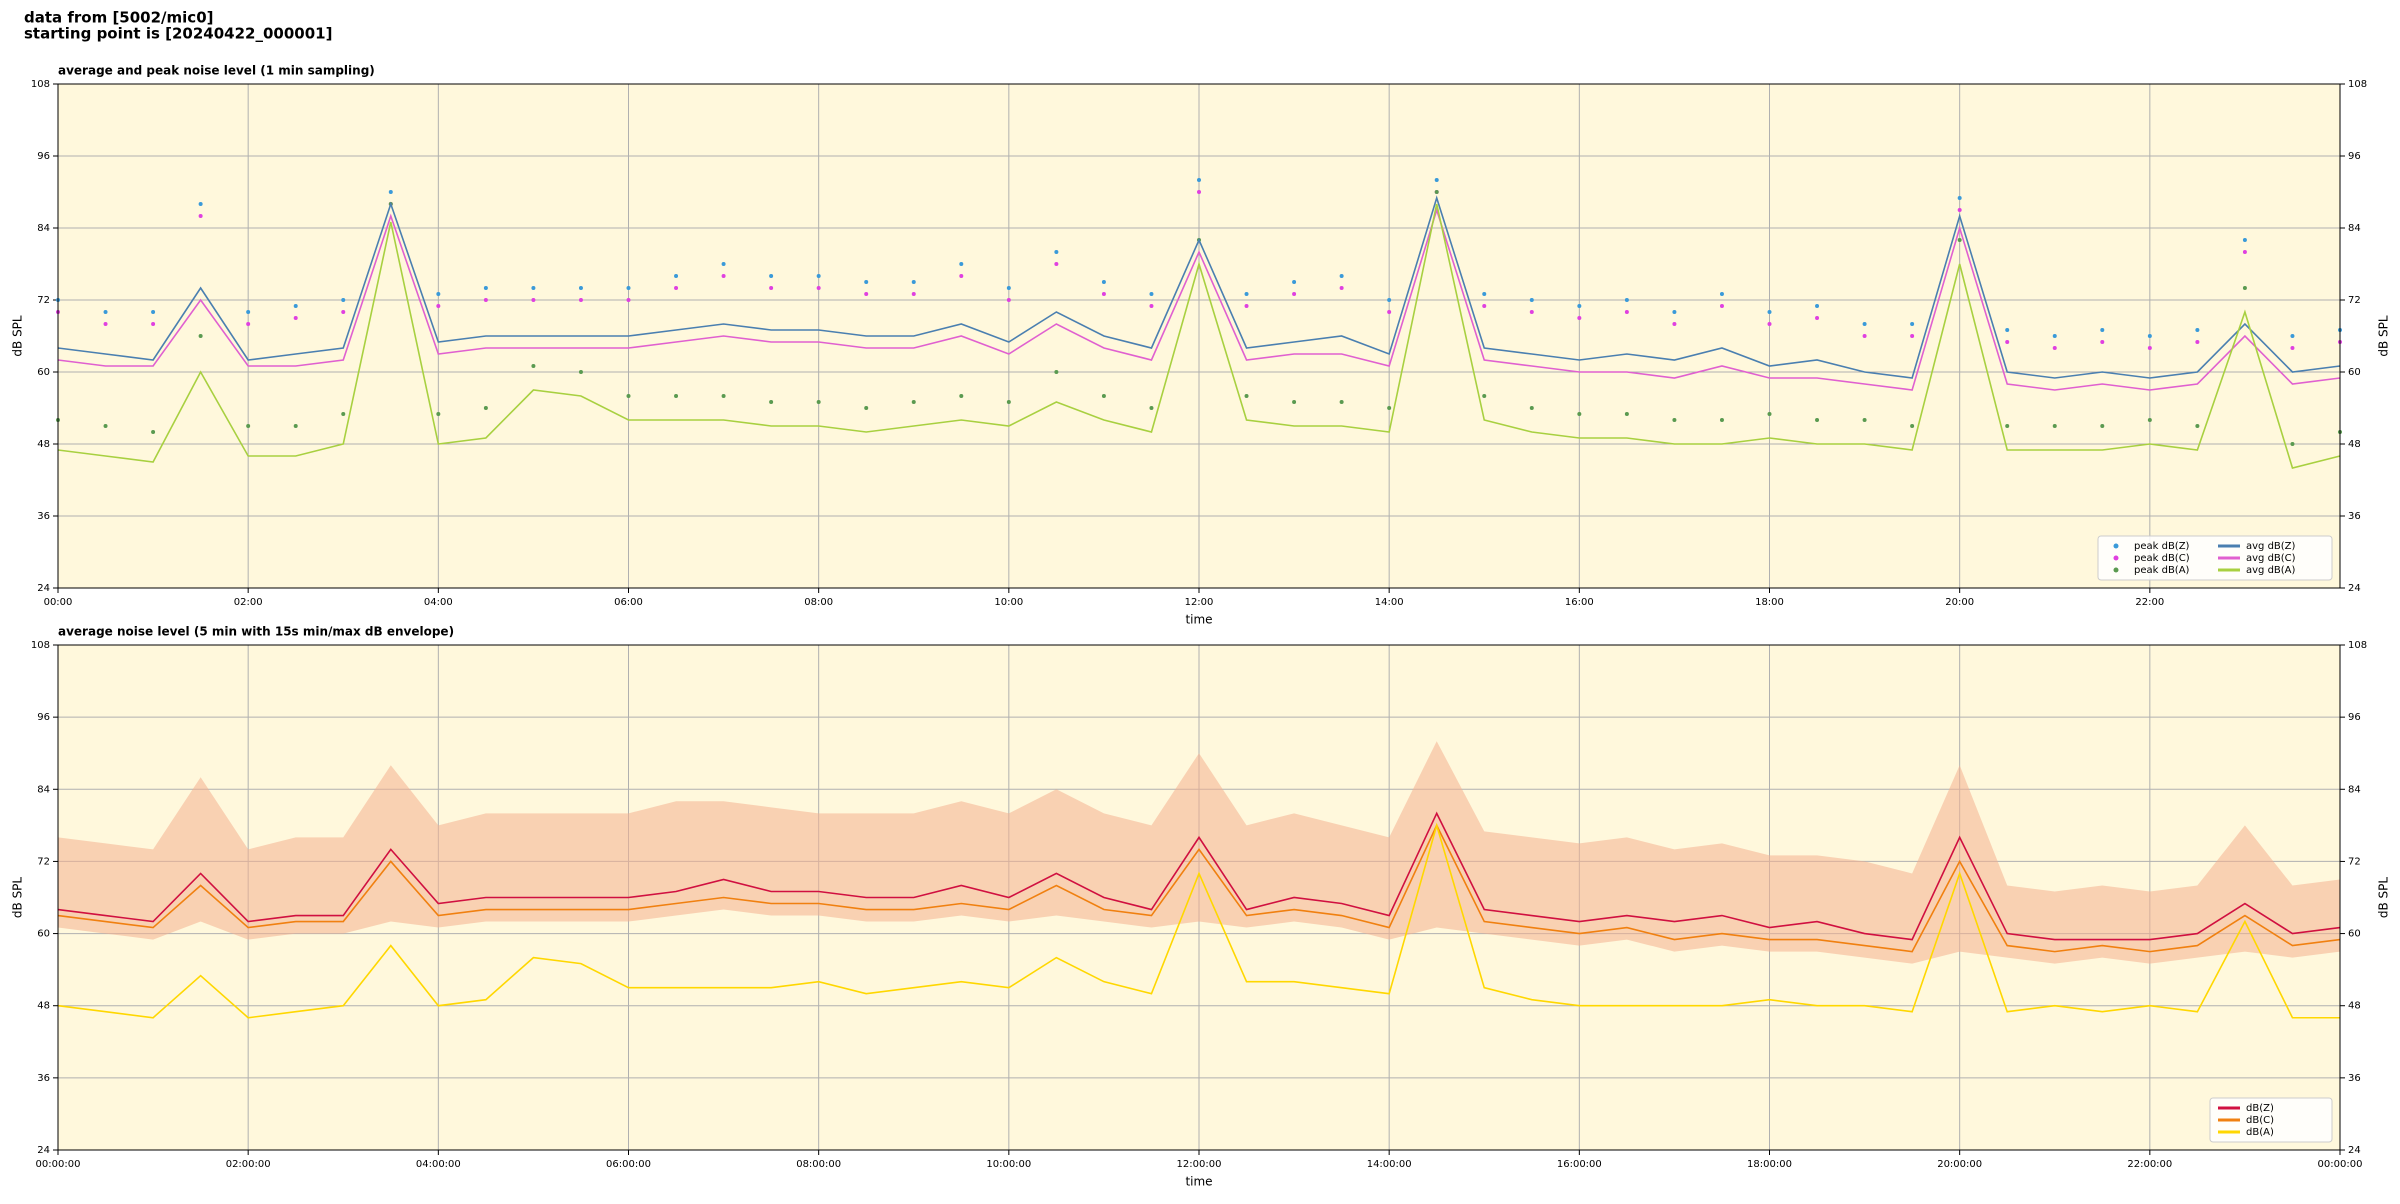 The width and height of the screenshot is (2400, 1204). I want to click on legend-label: peak dB(A), so click(2162, 570).